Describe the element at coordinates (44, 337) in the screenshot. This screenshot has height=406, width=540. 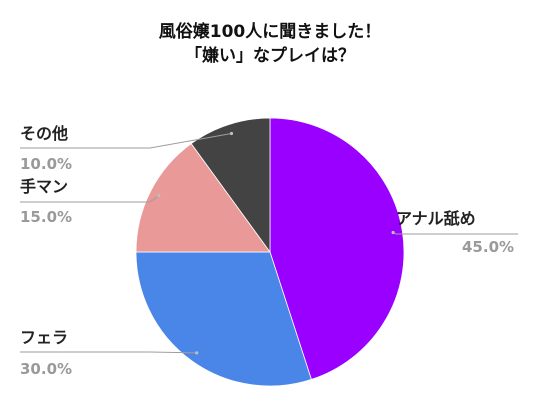
I see `slice-label-2: フェラ` at that location.